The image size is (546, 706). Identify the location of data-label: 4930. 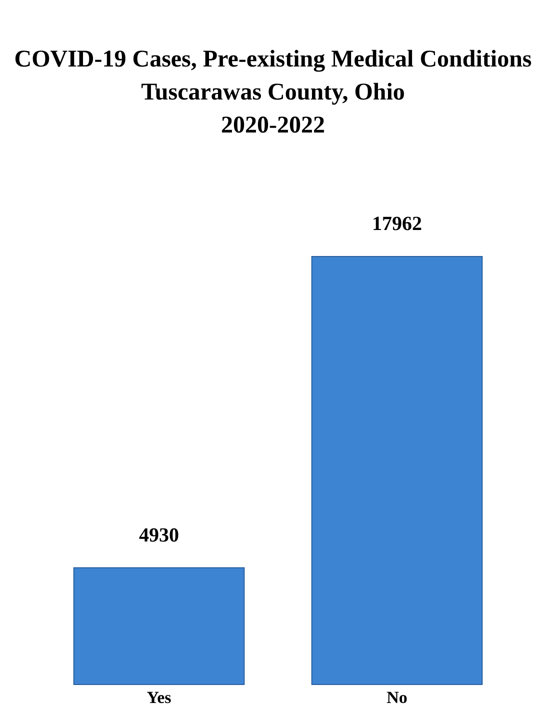
(159, 535).